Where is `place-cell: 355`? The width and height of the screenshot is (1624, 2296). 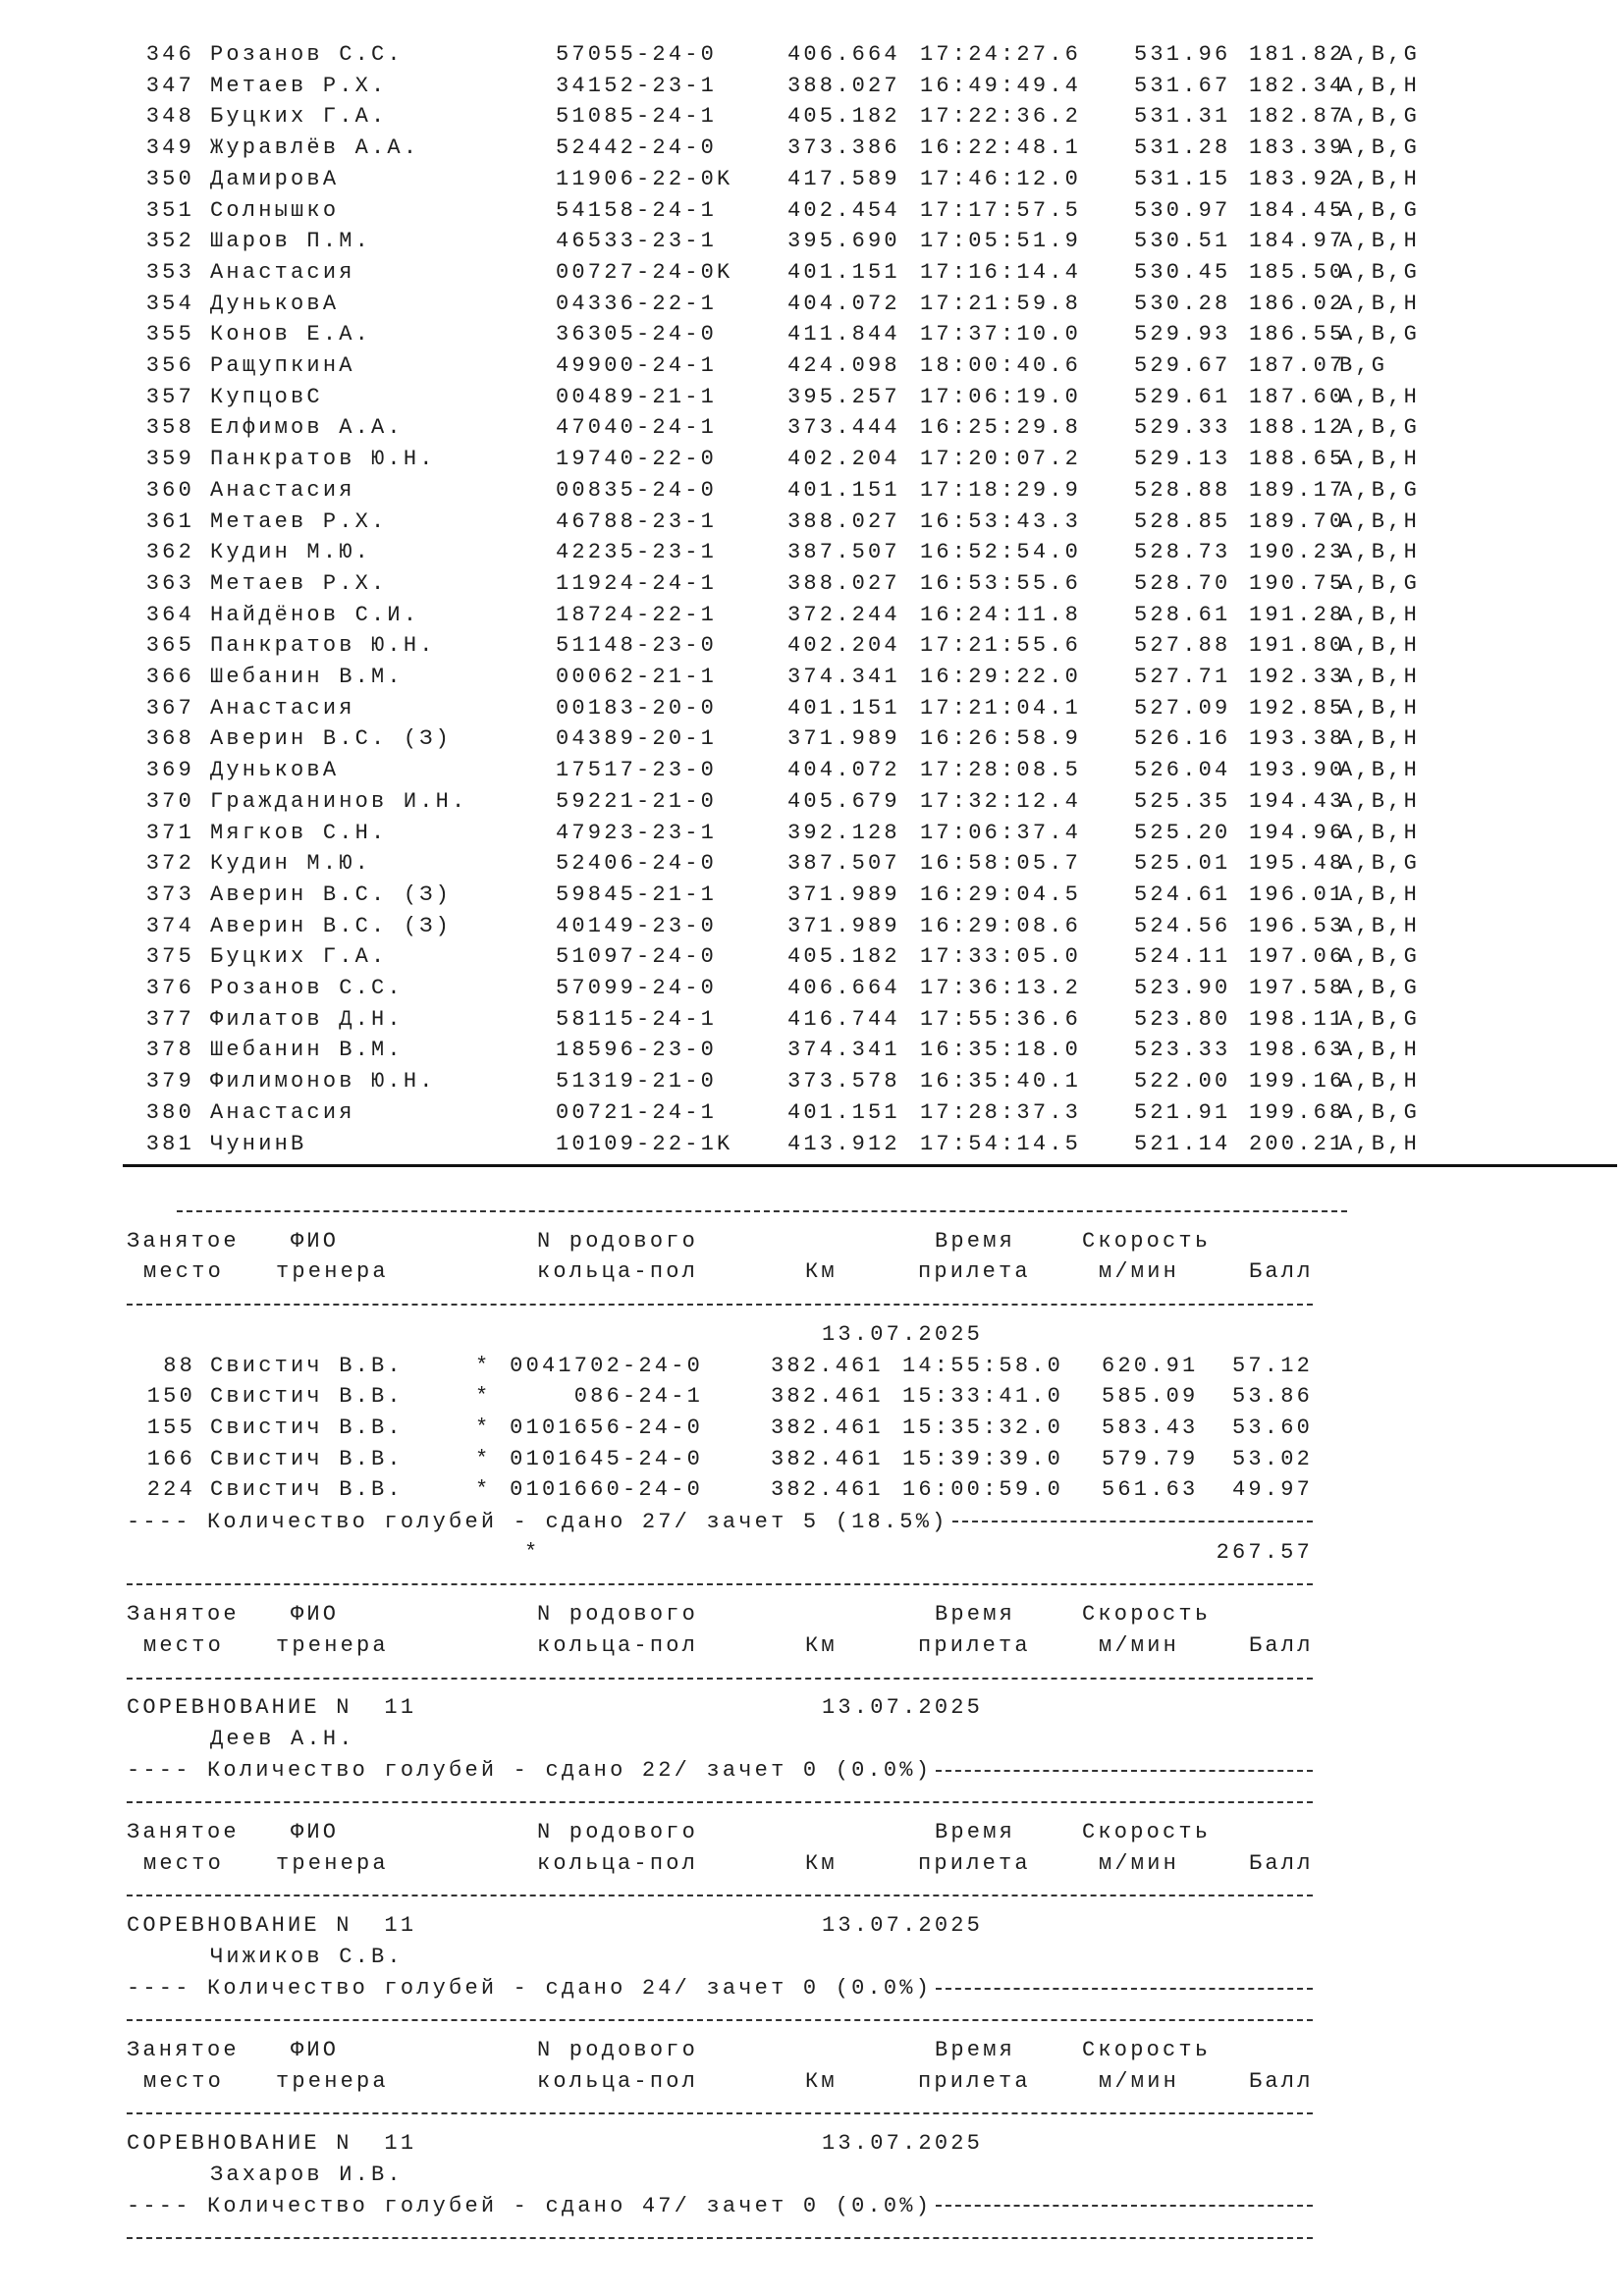 place-cell: 355 is located at coordinates (169, 334).